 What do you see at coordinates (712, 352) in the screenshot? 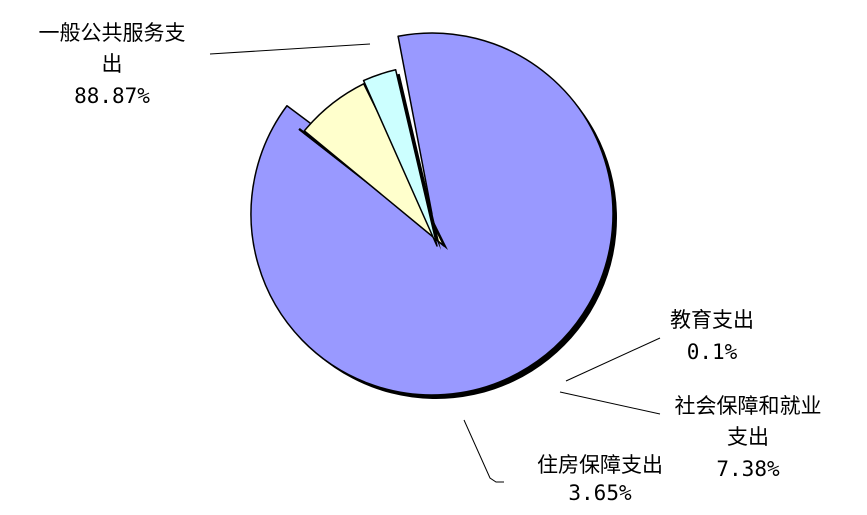
I see `slice-value-label-1: 0.1%` at bounding box center [712, 352].